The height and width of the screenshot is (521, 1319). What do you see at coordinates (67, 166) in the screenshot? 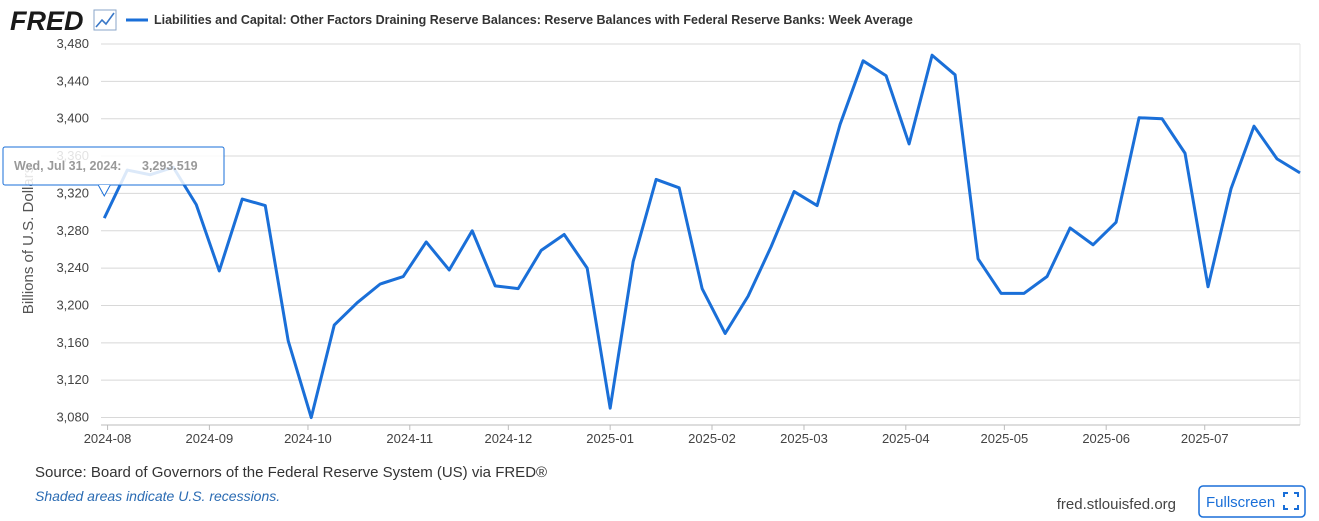
I see `tooltip-date: Wed, Jul 31, 2024:` at bounding box center [67, 166].